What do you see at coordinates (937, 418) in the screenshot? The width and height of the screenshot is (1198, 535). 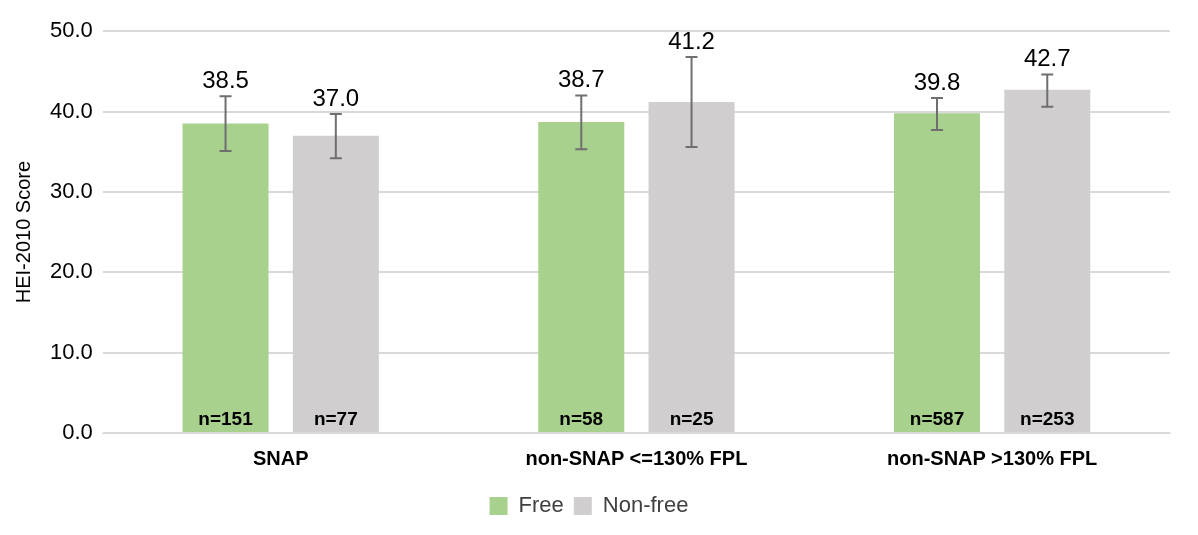 I see `annotation: n=587` at bounding box center [937, 418].